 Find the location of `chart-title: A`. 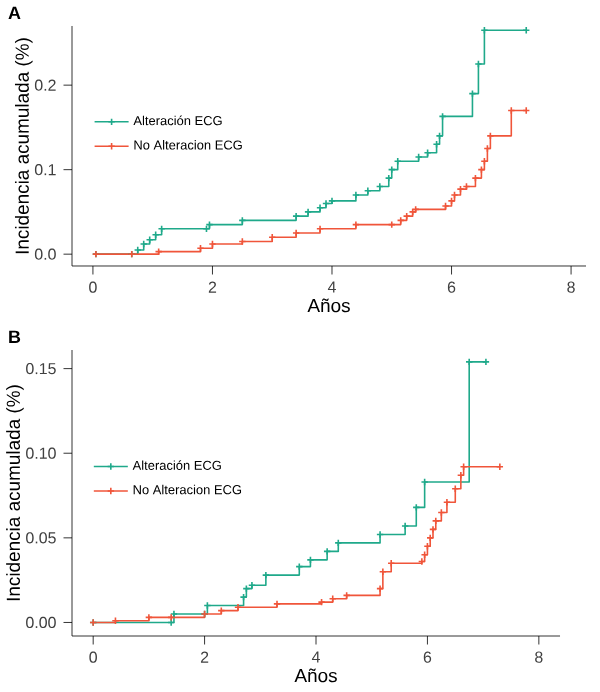

chart-title: A is located at coordinates (14, 12).